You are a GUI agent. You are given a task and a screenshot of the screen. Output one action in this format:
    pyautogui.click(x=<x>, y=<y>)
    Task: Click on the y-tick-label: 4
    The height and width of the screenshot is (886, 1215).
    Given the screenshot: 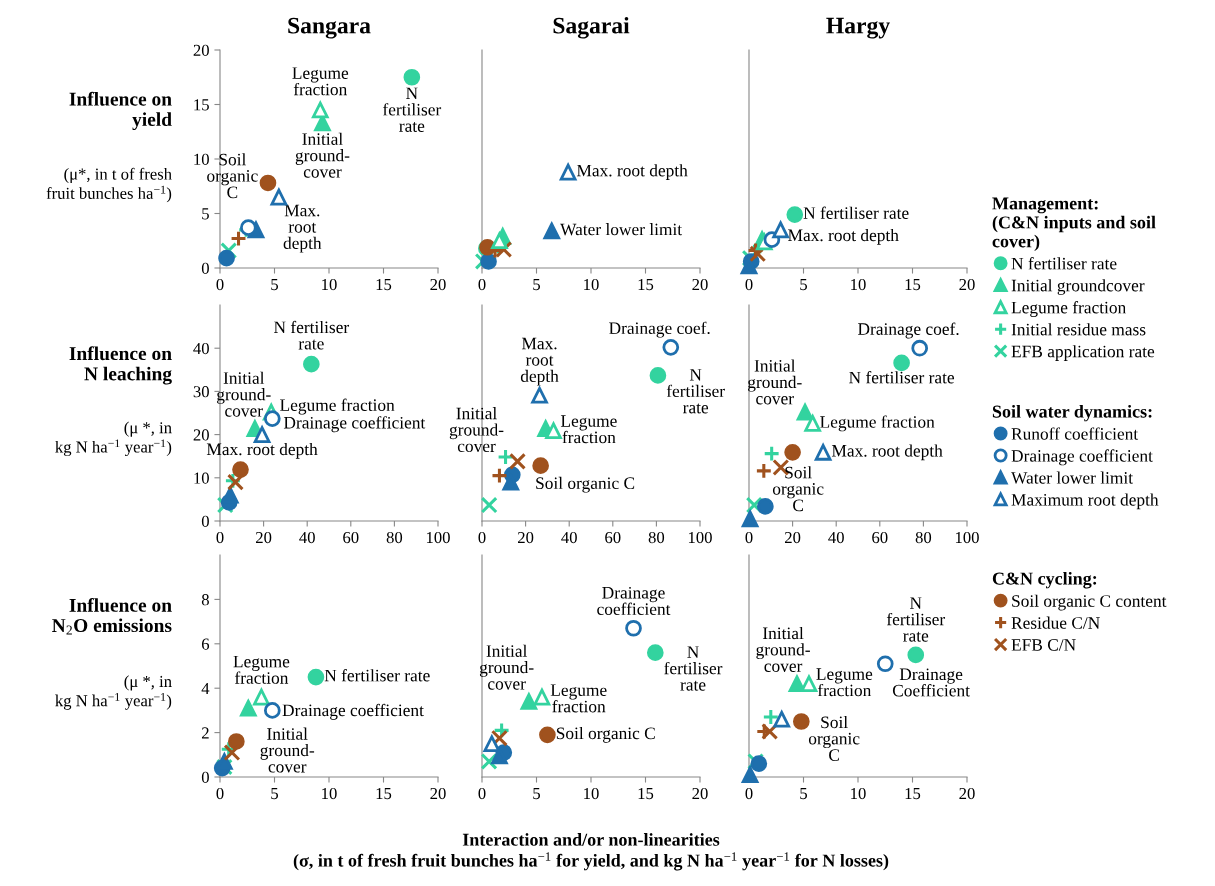 What is the action you would take?
    pyautogui.click(x=205, y=688)
    